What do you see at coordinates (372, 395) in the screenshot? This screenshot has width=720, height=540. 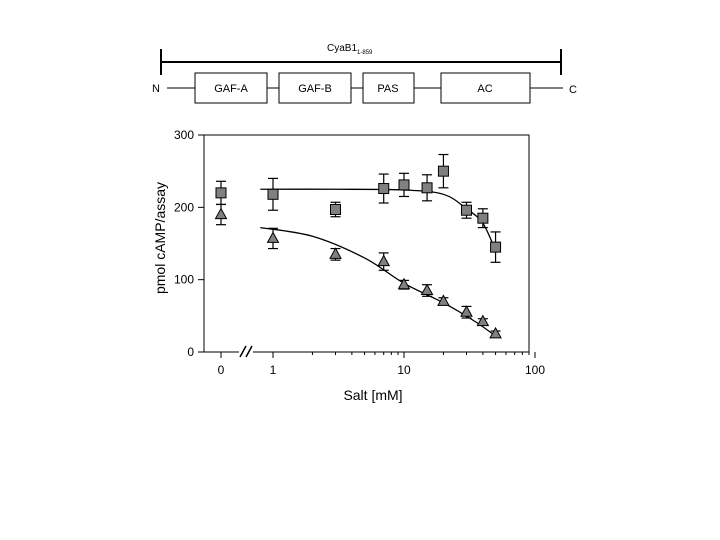 I see `x-axis-label: Salt [mM]` at bounding box center [372, 395].